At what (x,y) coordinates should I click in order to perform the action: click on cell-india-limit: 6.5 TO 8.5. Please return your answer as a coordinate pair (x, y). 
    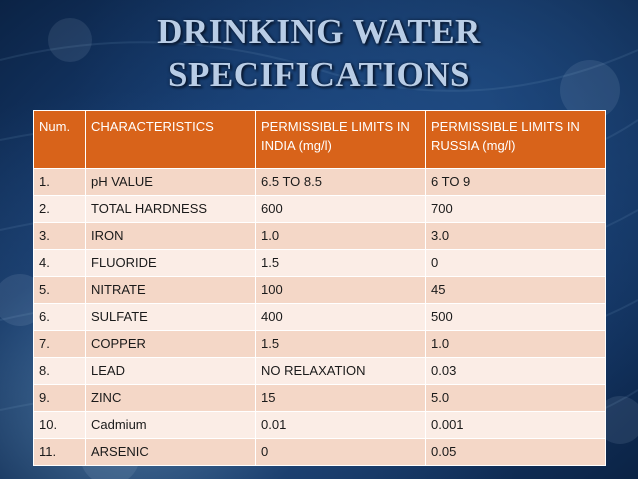
    Looking at the image, I should click on (340, 182).